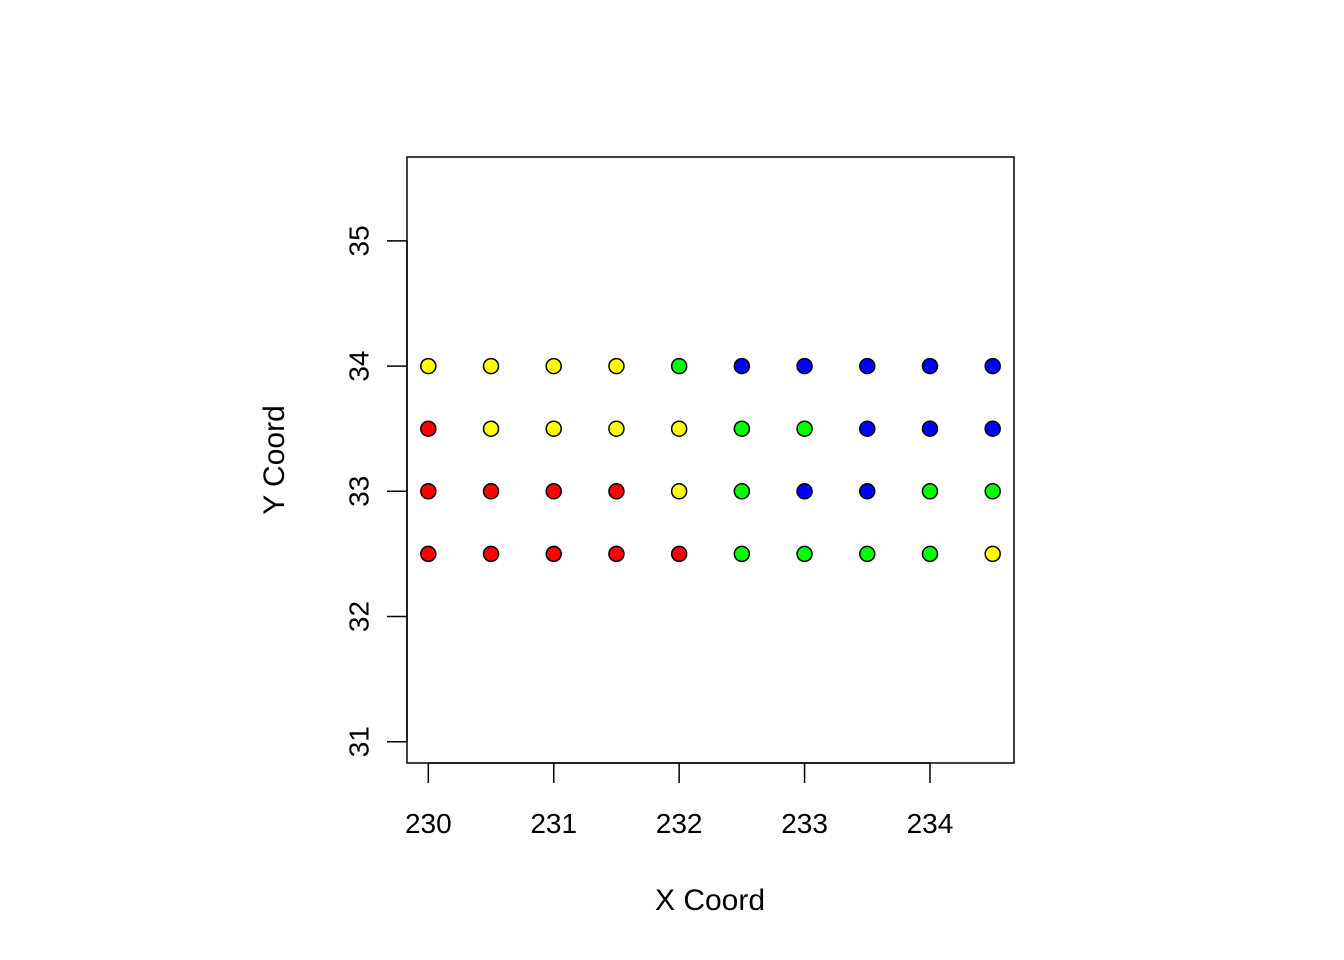  What do you see at coordinates (274, 460) in the screenshot?
I see `y-axis-label: Y Coord` at bounding box center [274, 460].